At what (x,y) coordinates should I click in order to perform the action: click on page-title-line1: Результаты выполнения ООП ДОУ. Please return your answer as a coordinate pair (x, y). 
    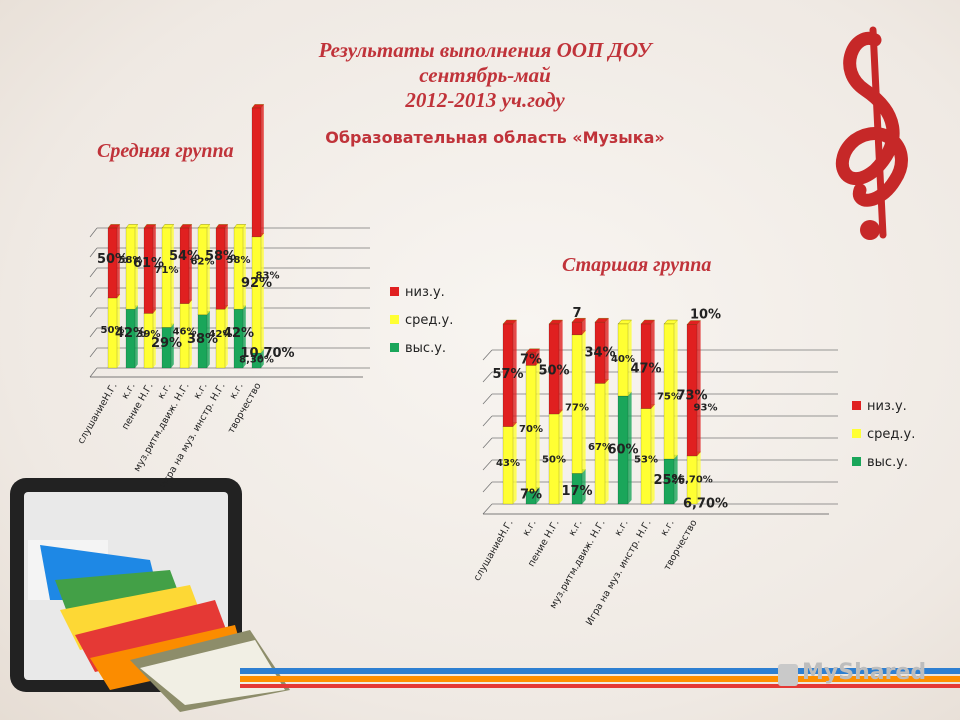
    Looking at the image, I should click on (485, 50).